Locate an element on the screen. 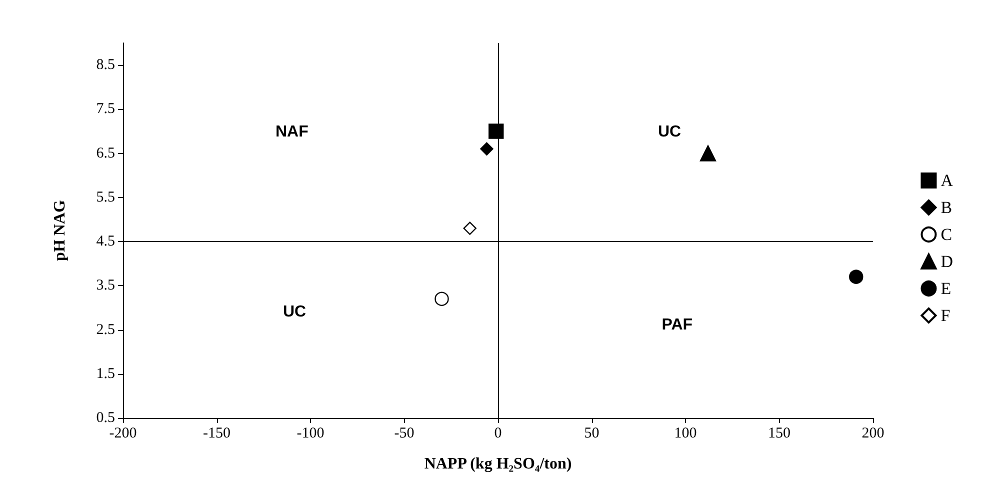  legend-label: E is located at coordinates (946, 288).